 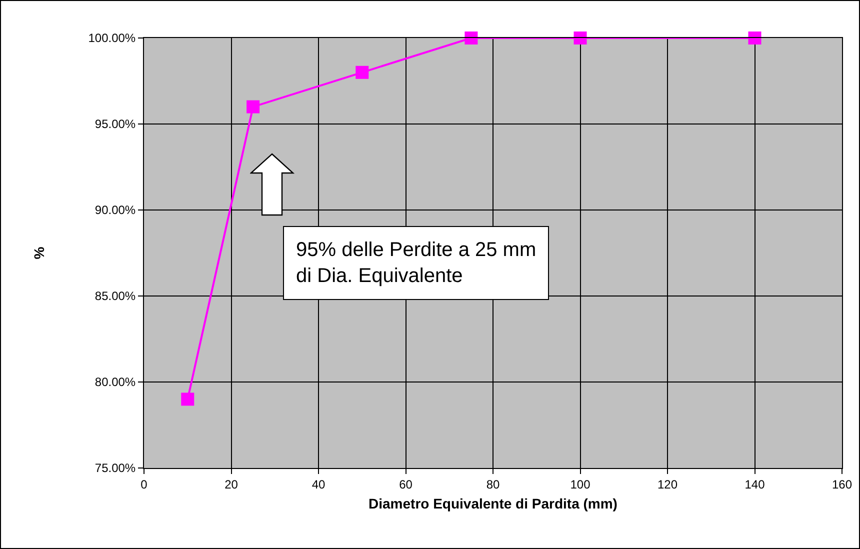 What do you see at coordinates (319, 484) in the screenshot?
I see `x-tick-label: 40` at bounding box center [319, 484].